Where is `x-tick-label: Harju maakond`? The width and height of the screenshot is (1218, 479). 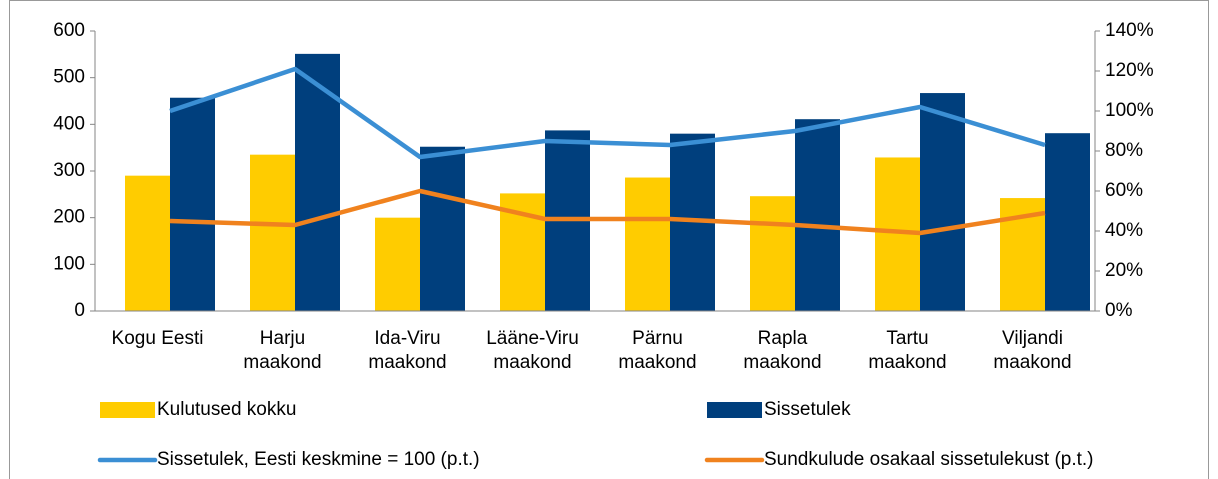
x-tick-label: Harju maakond is located at coordinates (282, 350).